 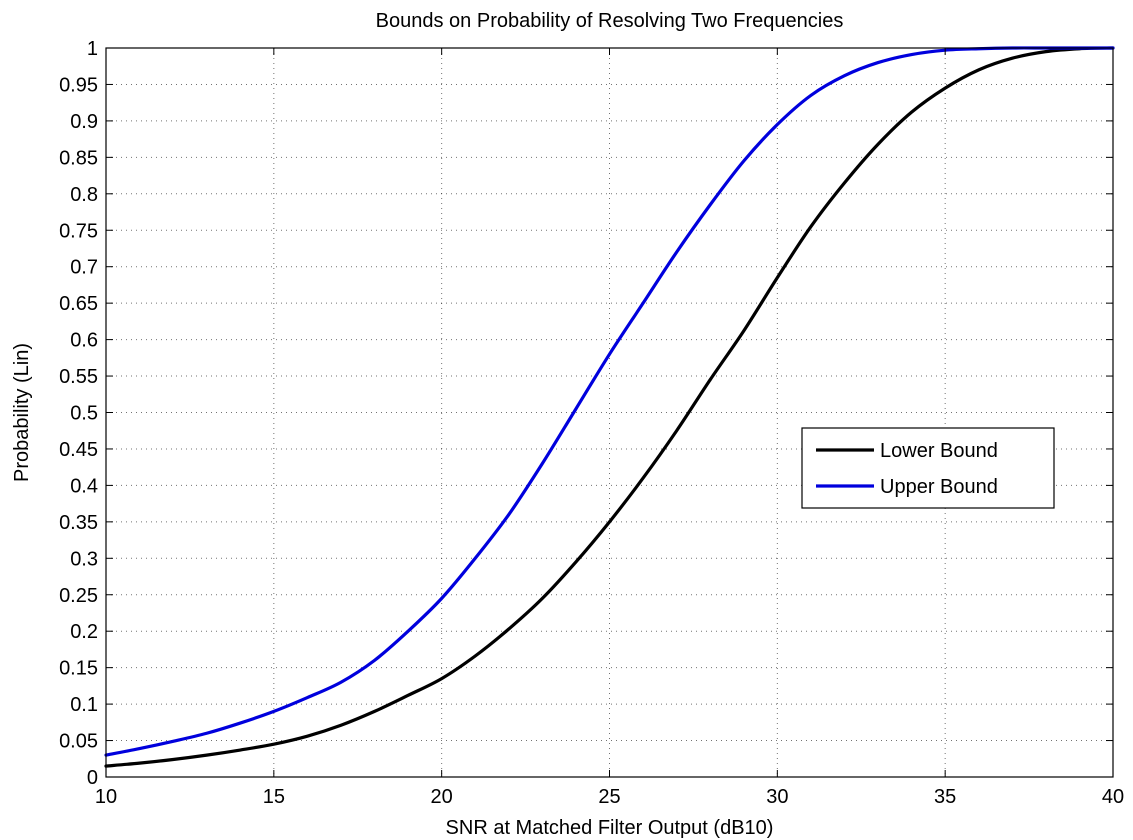 I want to click on y-tick-label: 0.55, so click(x=78, y=377).